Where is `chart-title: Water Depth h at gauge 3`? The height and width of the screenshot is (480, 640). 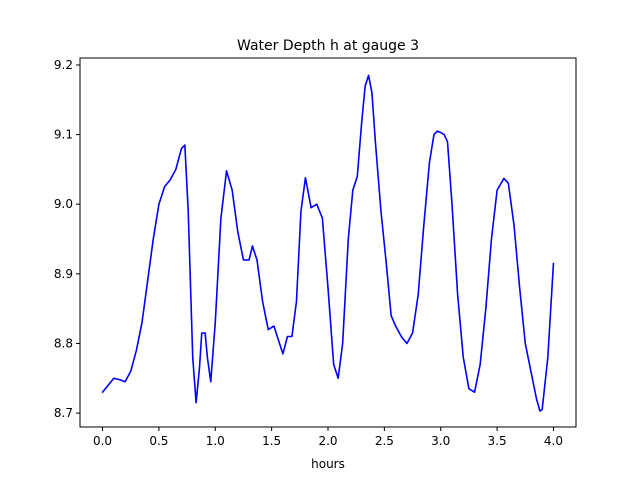
chart-title: Water Depth h at gauge 3 is located at coordinates (328, 46).